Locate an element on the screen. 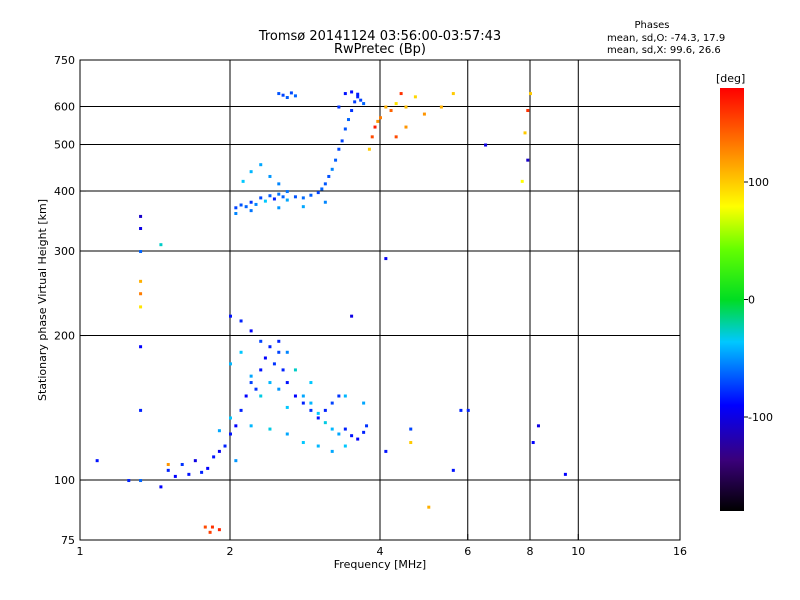 This screenshot has height=600, width=800. colorbar-tick-label: 0 is located at coordinates (751, 300).